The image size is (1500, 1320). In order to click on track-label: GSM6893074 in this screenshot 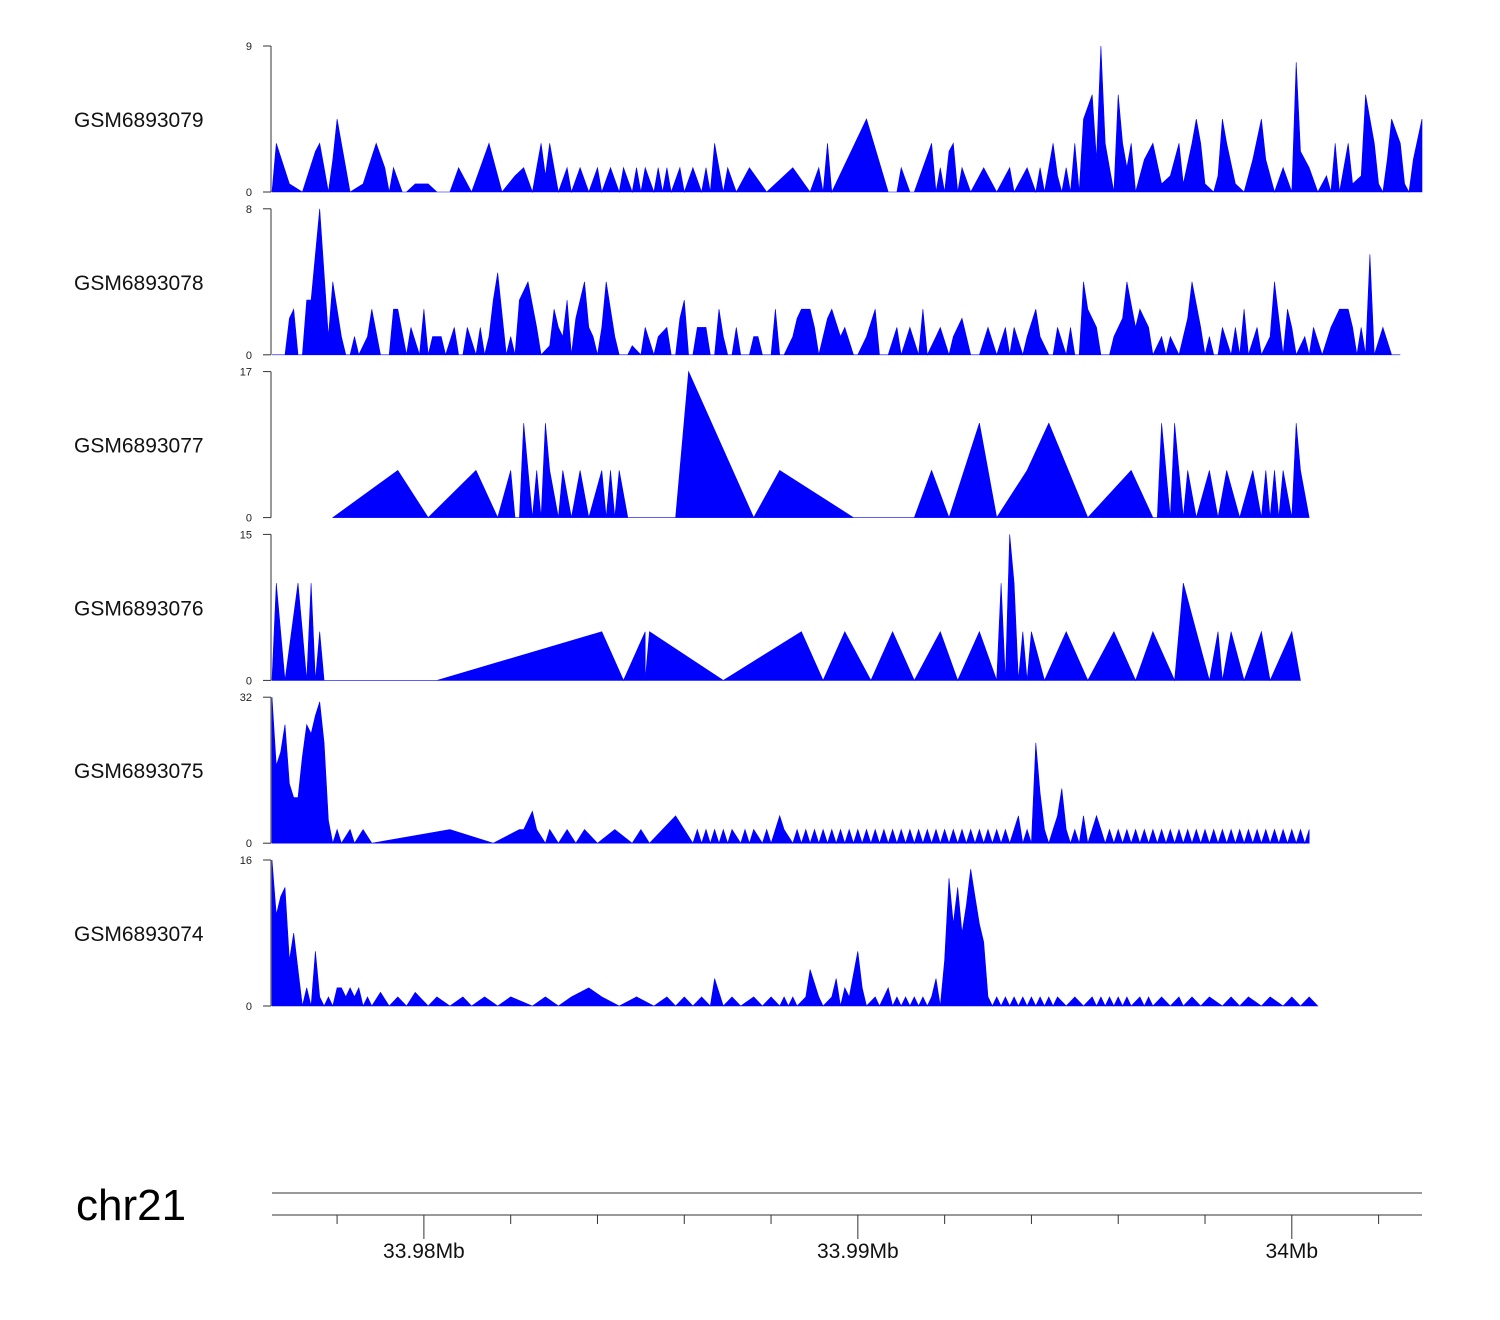, I will do `click(139, 934)`.